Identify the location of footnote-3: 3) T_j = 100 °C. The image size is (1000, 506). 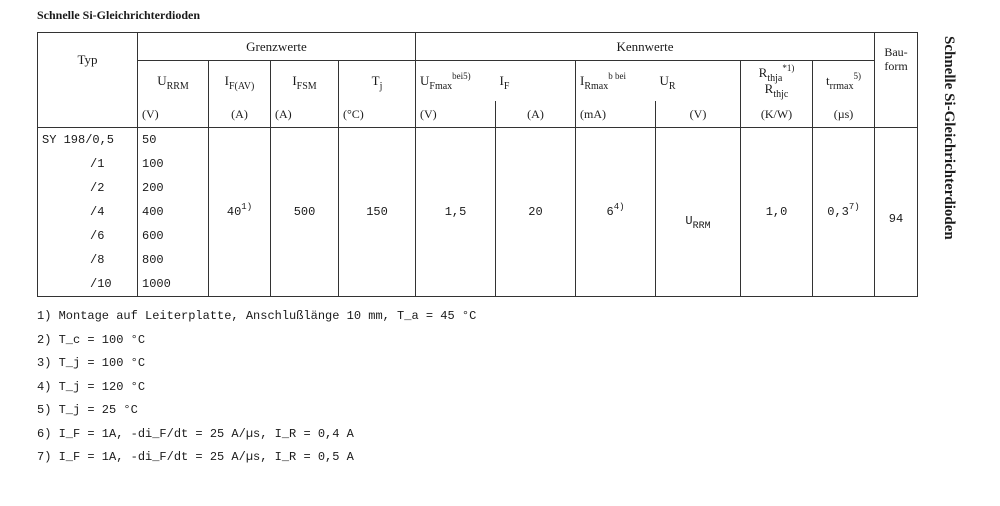
(91, 363).